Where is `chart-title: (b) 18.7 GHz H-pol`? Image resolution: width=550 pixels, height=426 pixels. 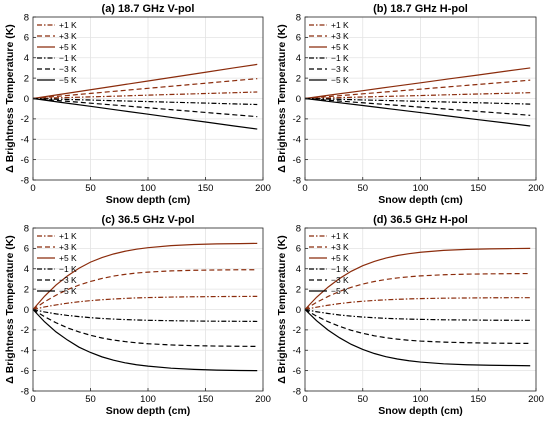 chart-title: (b) 18.7 GHz H-pol is located at coordinates (420, 9).